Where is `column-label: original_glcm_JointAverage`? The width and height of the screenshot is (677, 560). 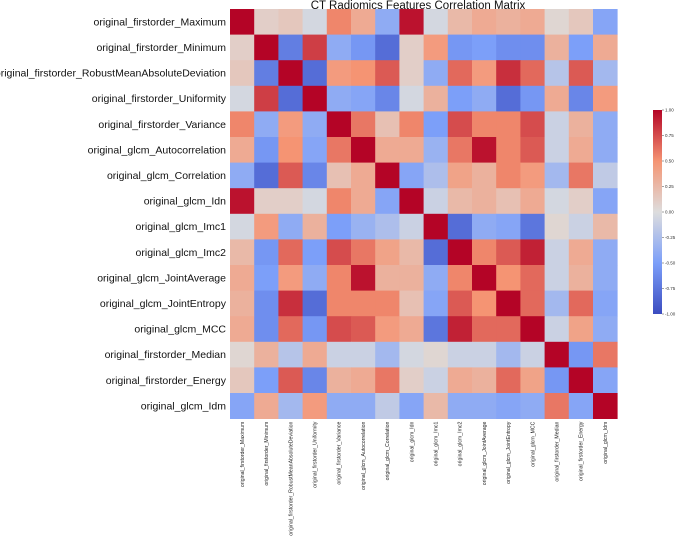
column-label: original_glcm_JointAverage is located at coordinates (485, 453).